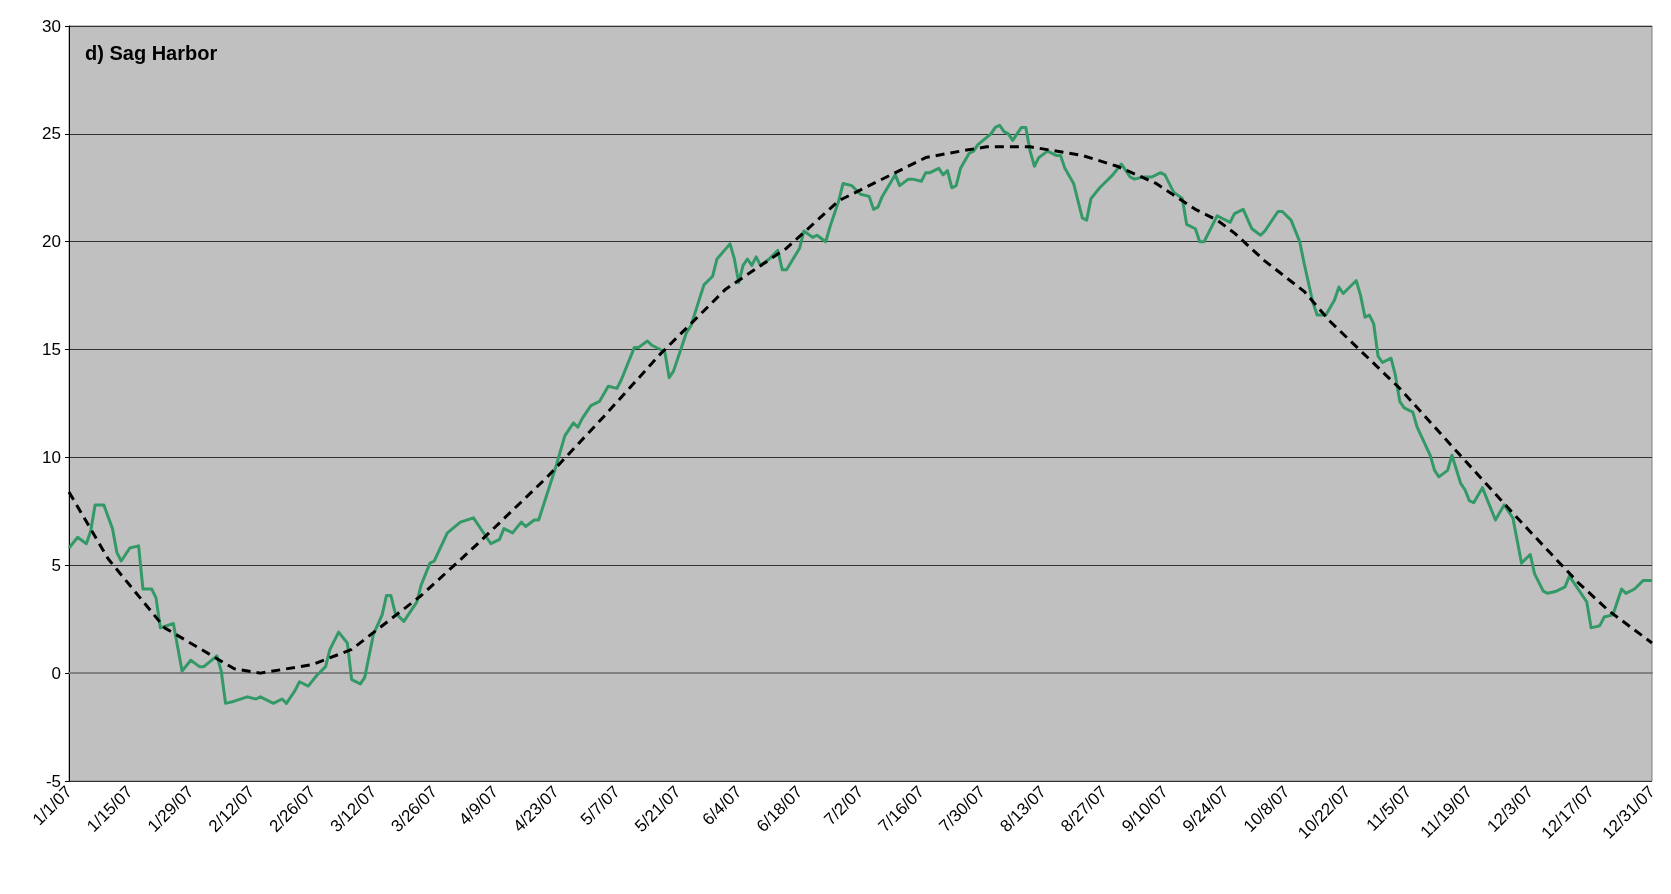  I want to click on y-tick-label: 5, so click(56, 565).